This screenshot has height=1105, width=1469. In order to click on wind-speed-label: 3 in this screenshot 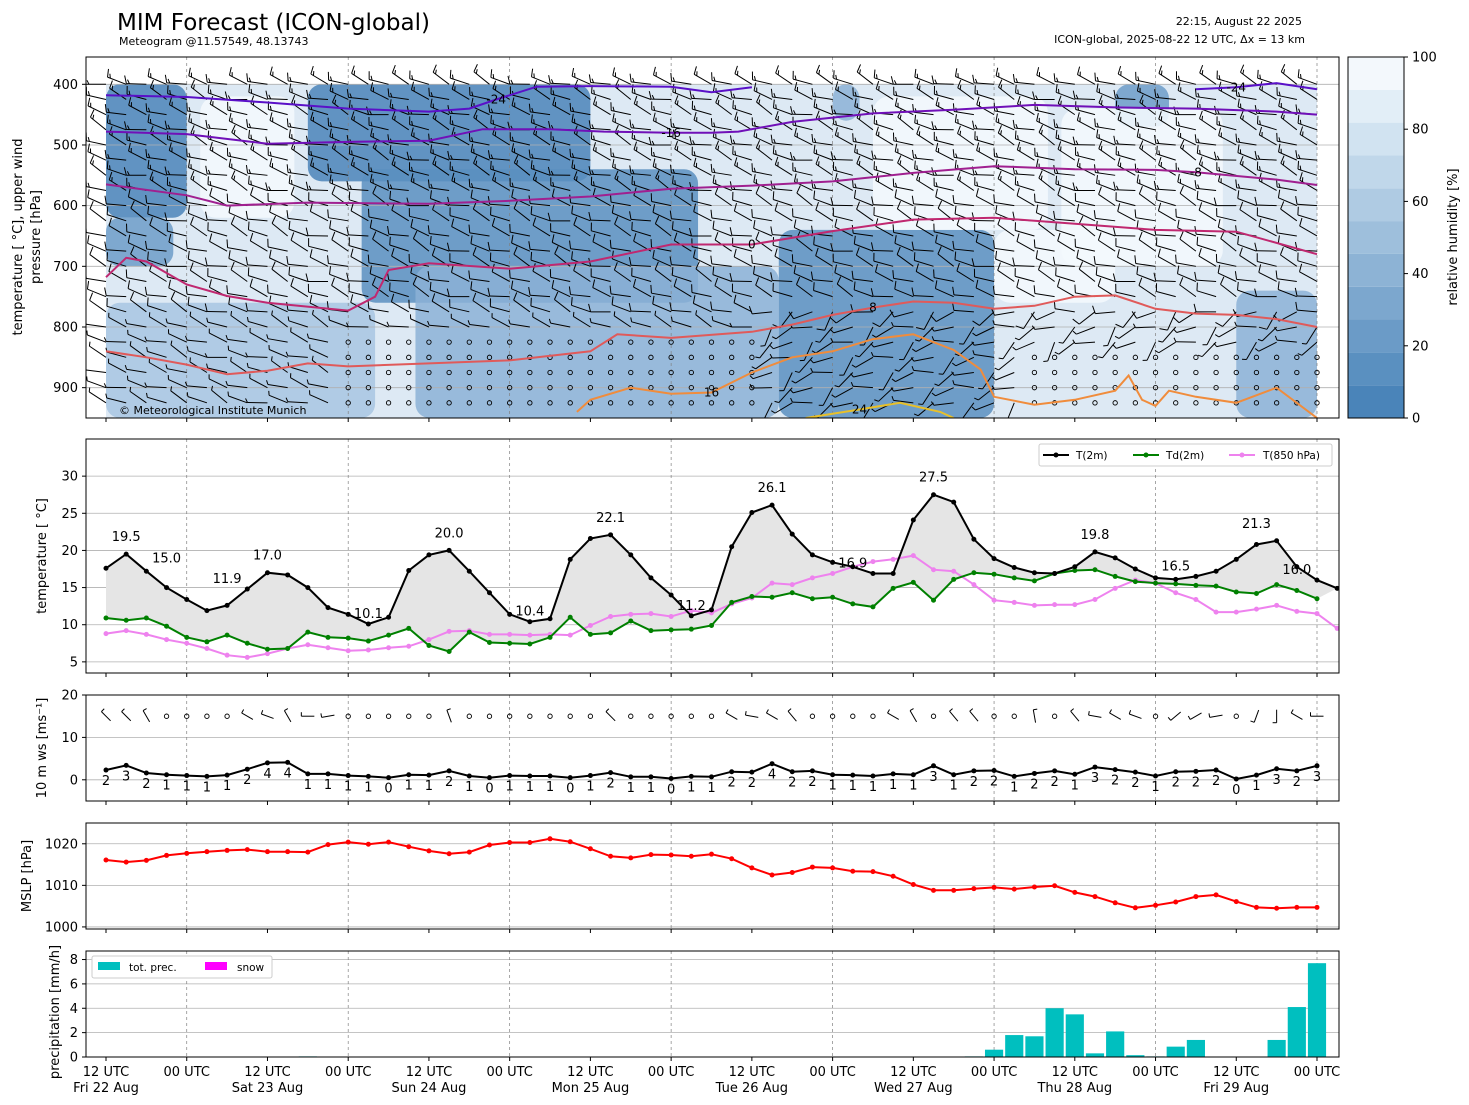, I will do `click(933, 777)`.